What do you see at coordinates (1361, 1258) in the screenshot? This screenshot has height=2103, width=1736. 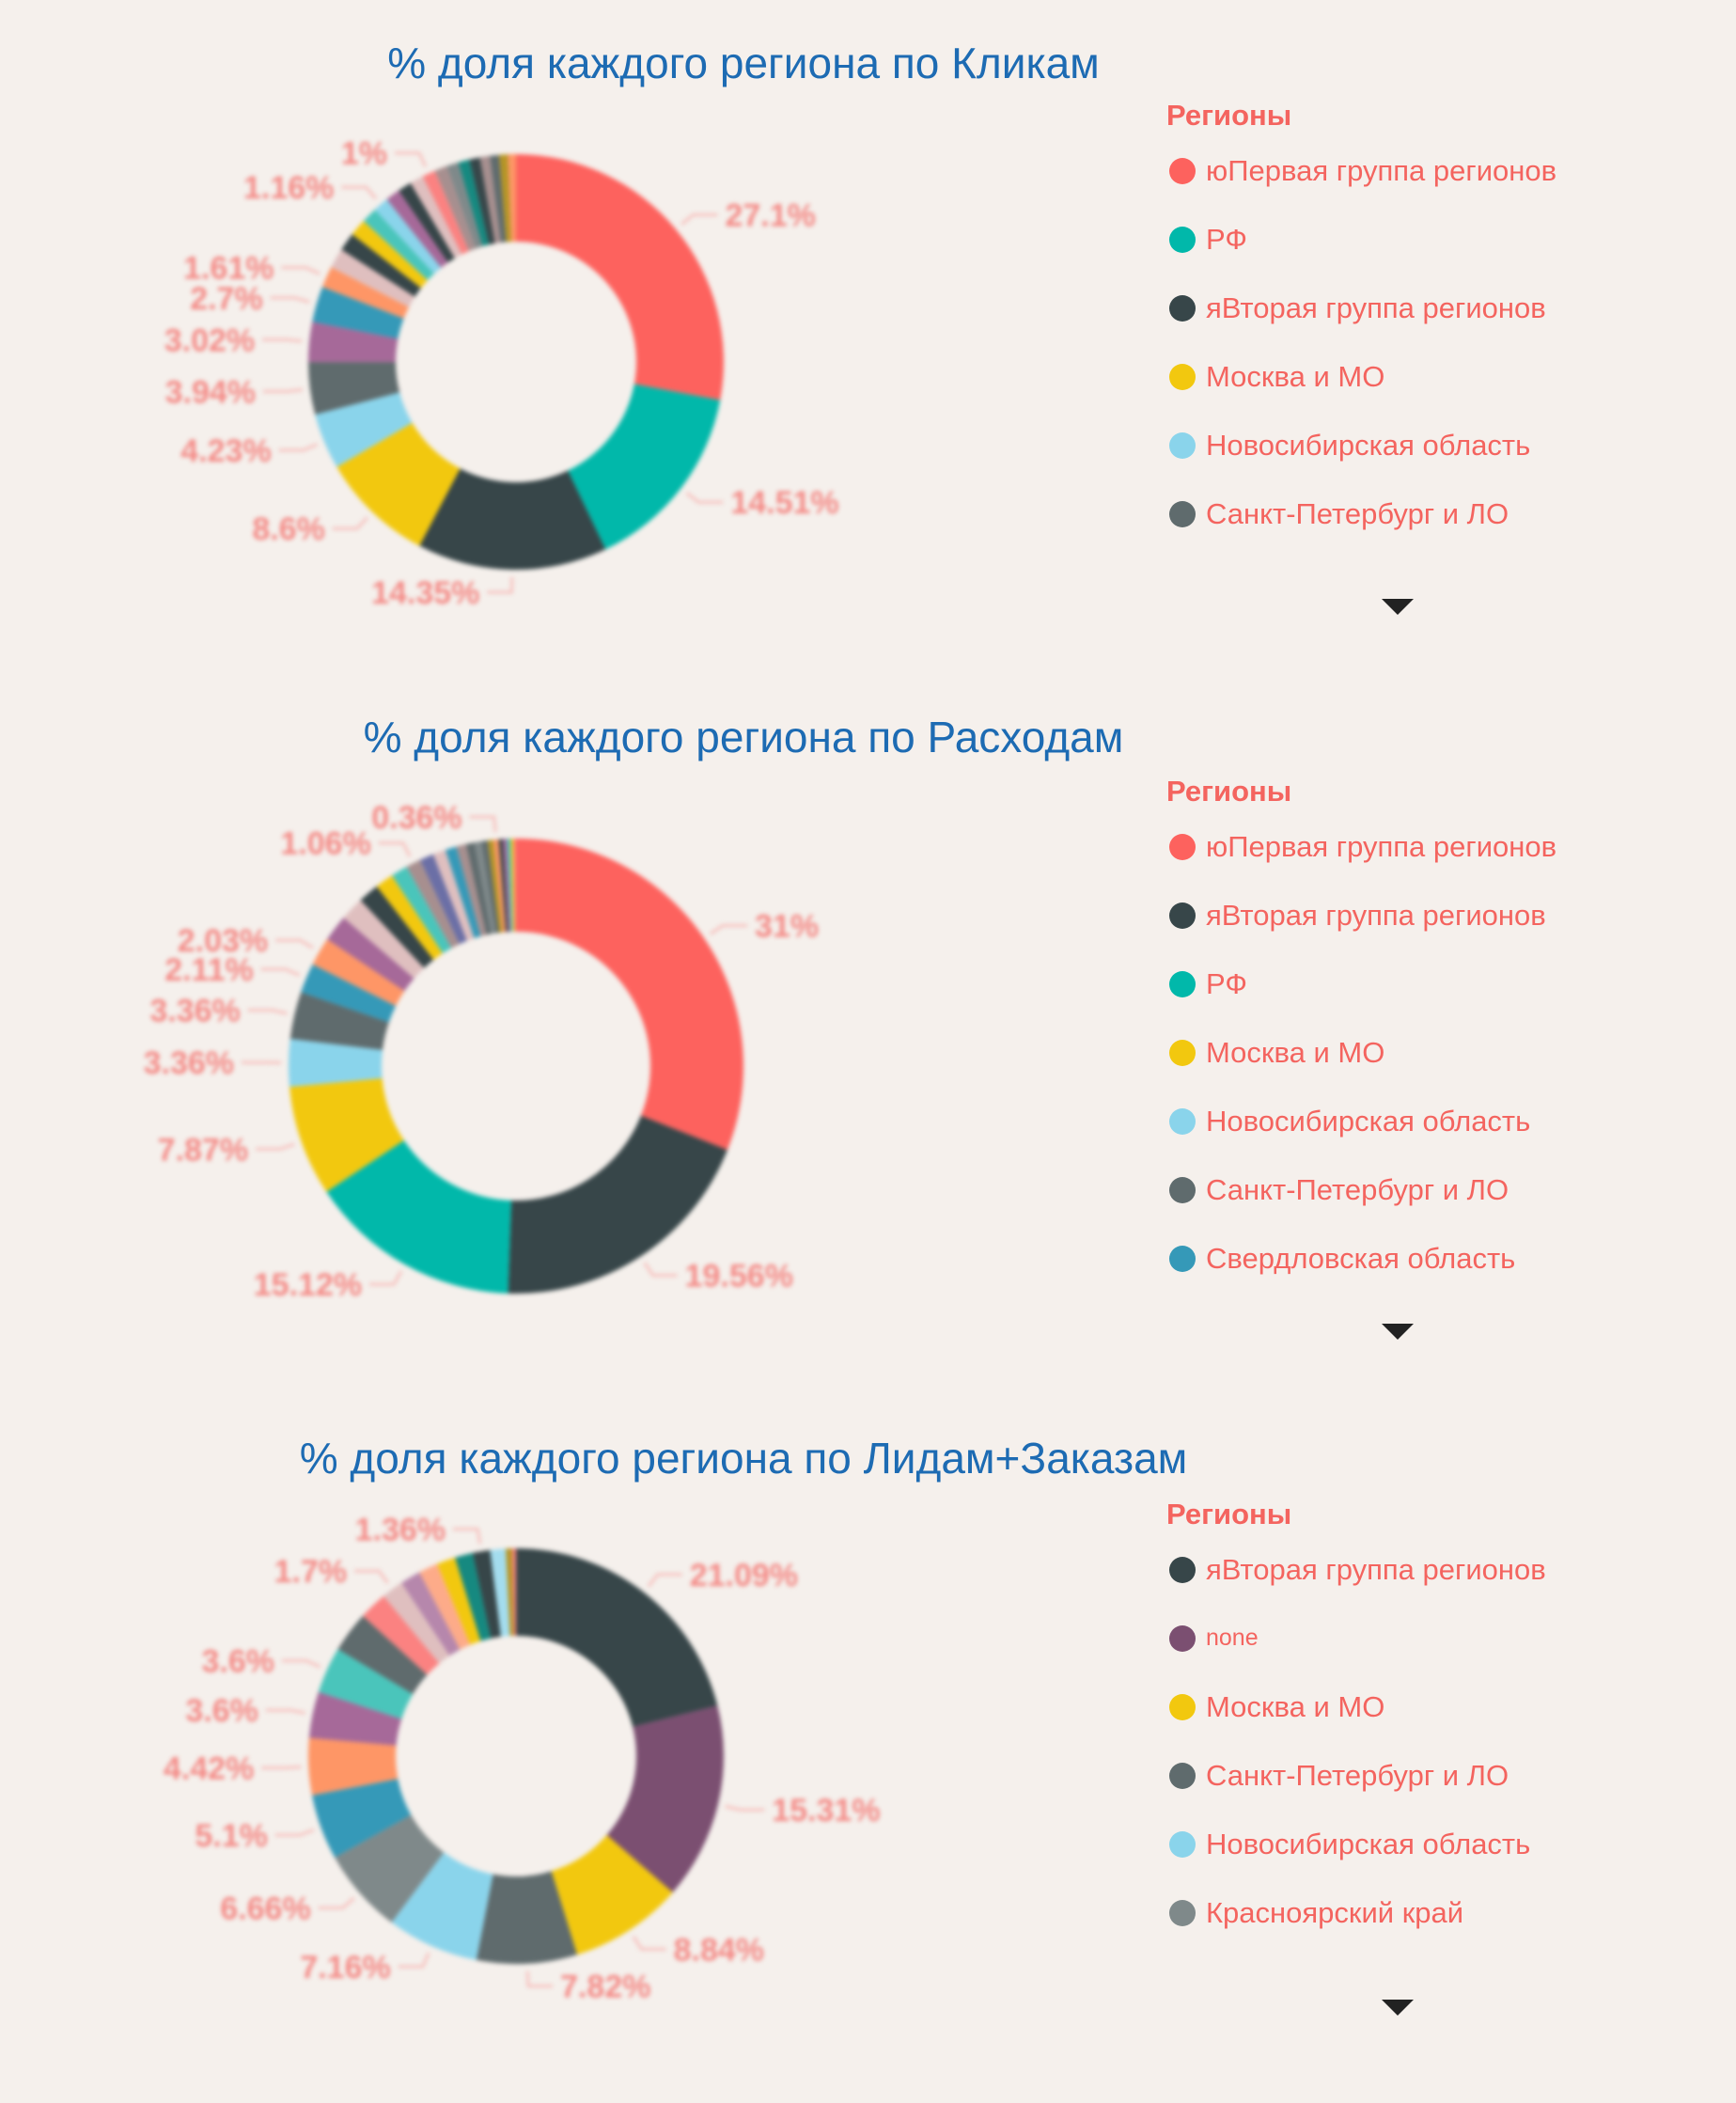 I see `legend-item: Свердловская область` at bounding box center [1361, 1258].